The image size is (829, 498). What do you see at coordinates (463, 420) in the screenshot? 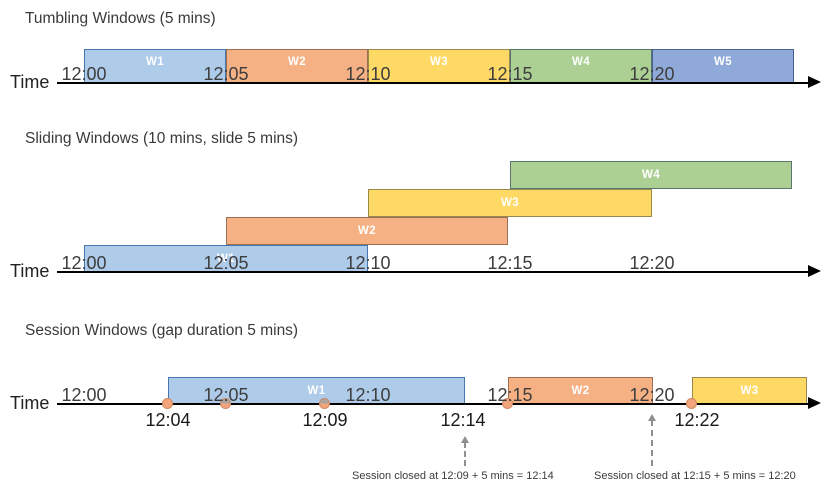
I see `event-time-label: 12:14` at bounding box center [463, 420].